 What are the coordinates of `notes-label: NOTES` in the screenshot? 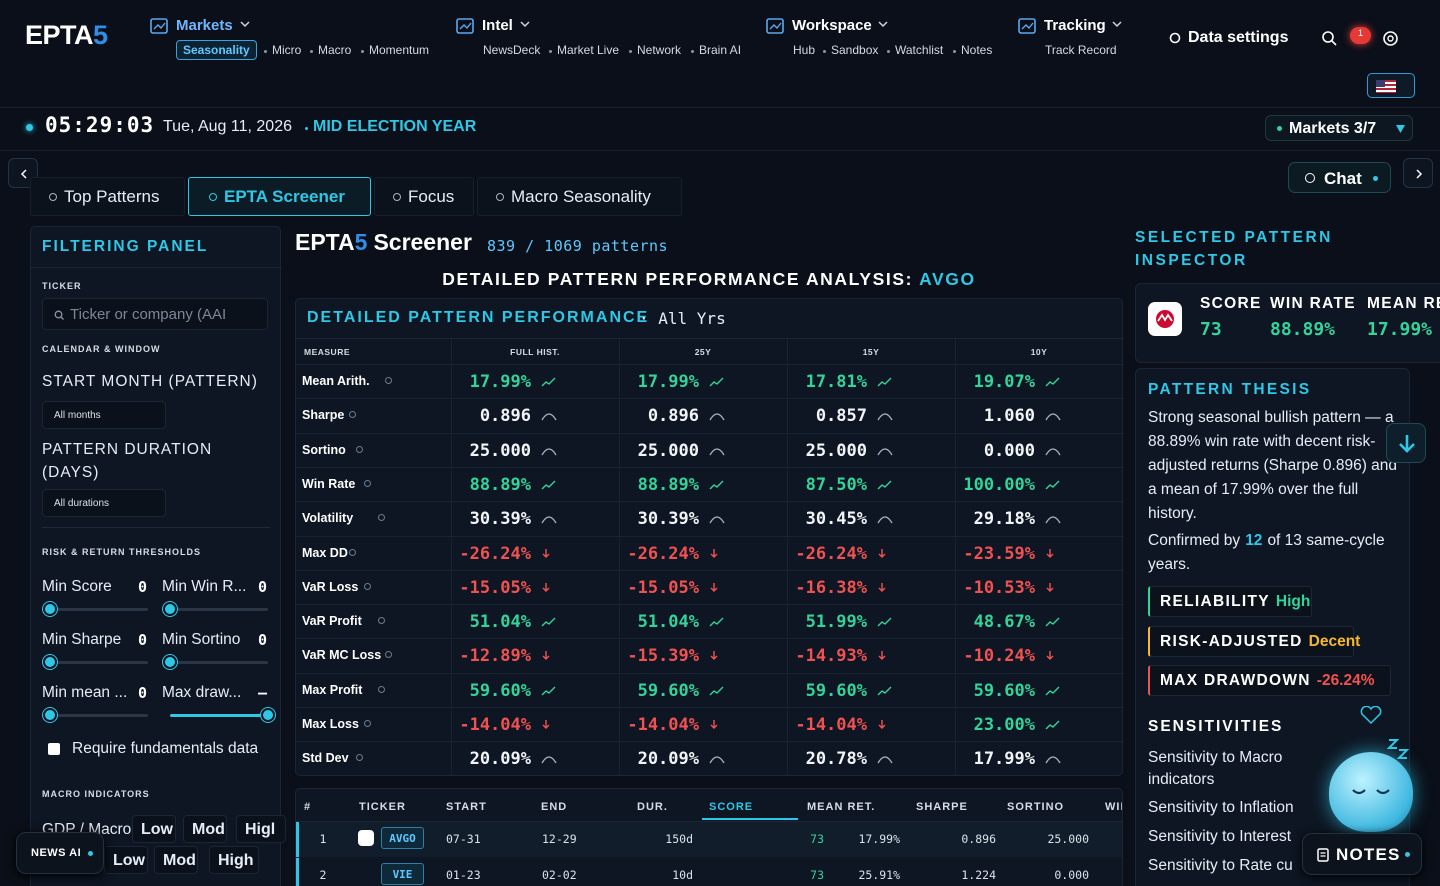 It's located at (1368, 854).